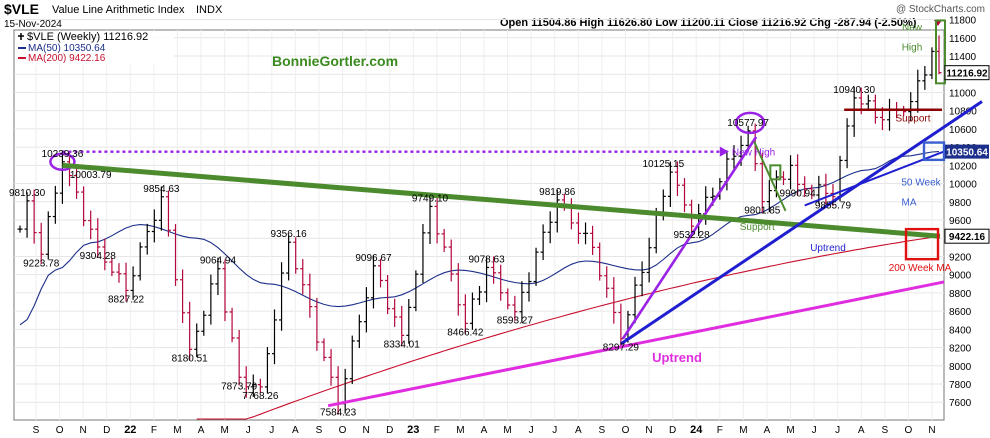  Describe the element at coordinates (62, 162) in the screenshot. I see `high-circle-2021` at that location.